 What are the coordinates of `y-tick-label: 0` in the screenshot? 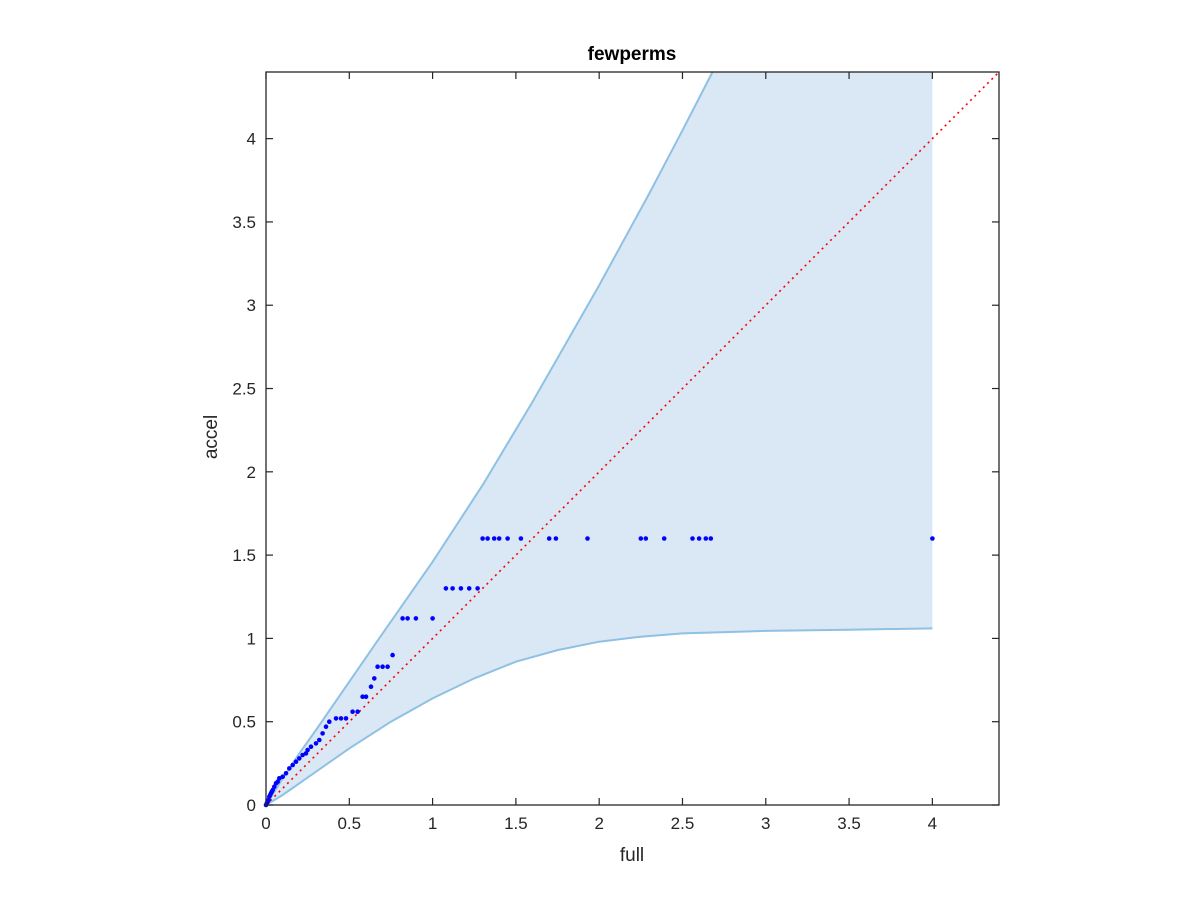 It's located at (251, 805).